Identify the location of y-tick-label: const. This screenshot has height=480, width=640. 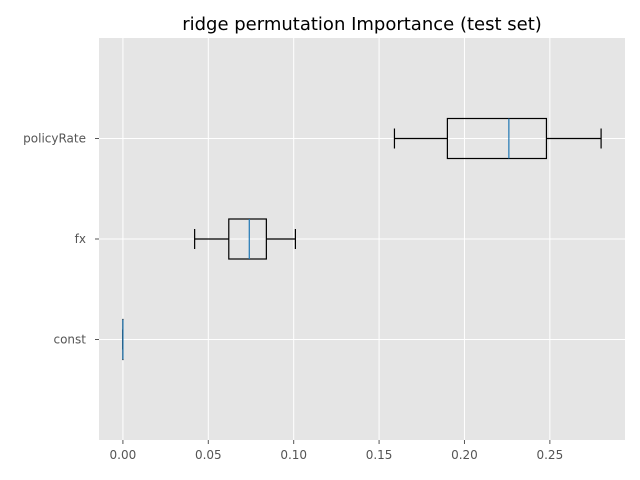
(69, 340).